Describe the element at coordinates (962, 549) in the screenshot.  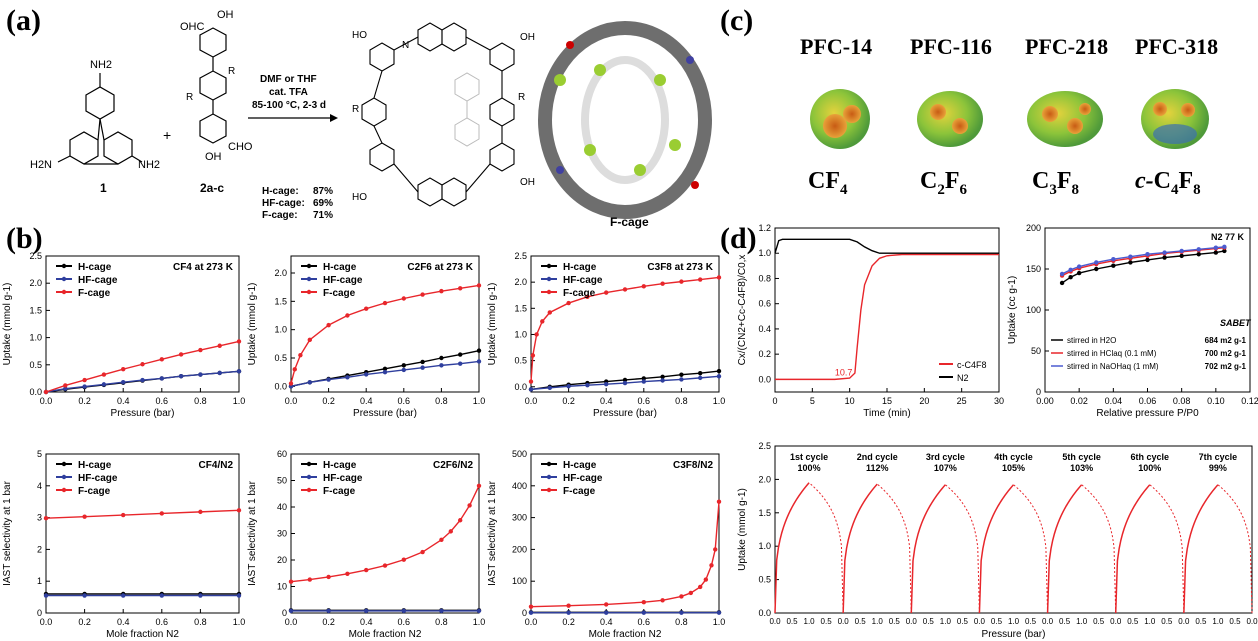
I see `desorption-branch` at that location.